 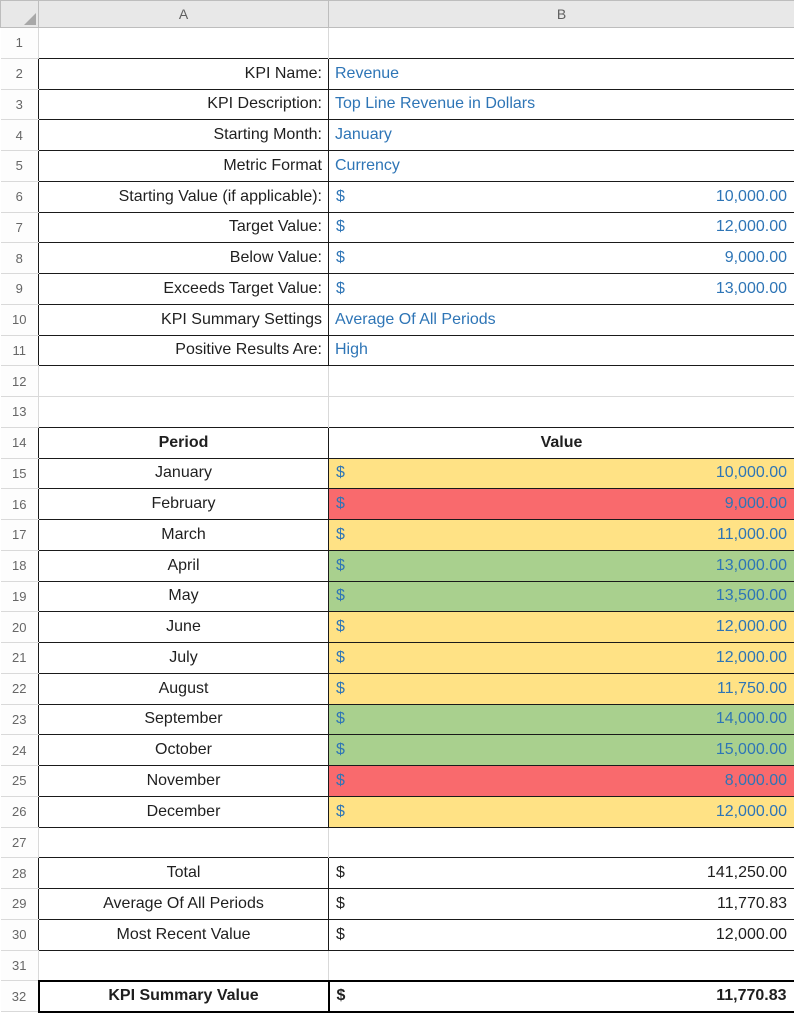 I want to click on cell-B22: $11,750.00, so click(x=561, y=688).